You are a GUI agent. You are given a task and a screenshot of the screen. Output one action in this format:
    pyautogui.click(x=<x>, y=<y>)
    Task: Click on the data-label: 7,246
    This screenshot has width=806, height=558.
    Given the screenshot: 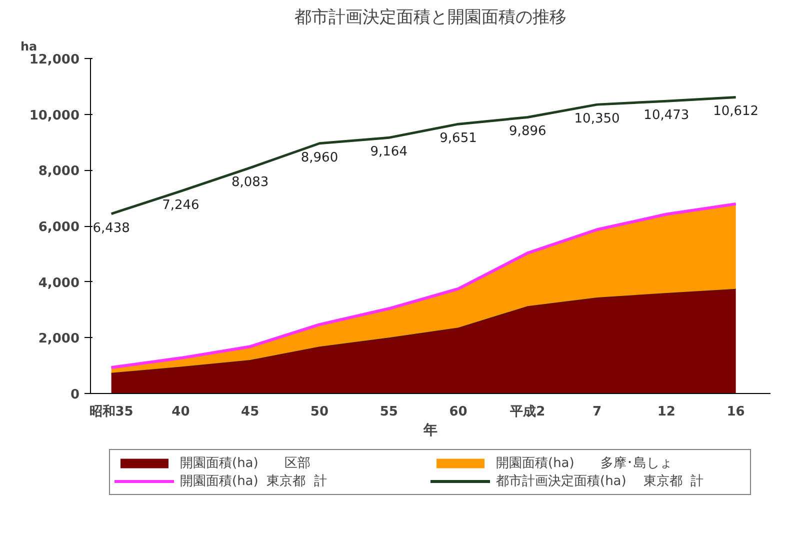 What is the action you would take?
    pyautogui.click(x=181, y=206)
    